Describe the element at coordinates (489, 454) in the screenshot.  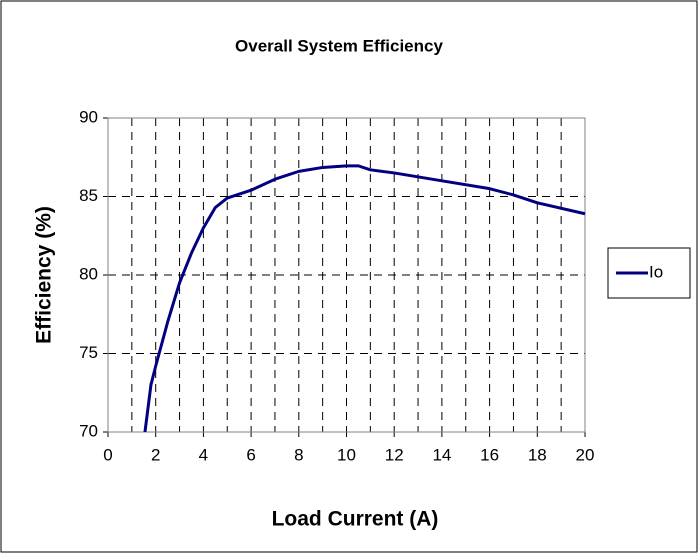
I see `x-tick-label: 16` at that location.